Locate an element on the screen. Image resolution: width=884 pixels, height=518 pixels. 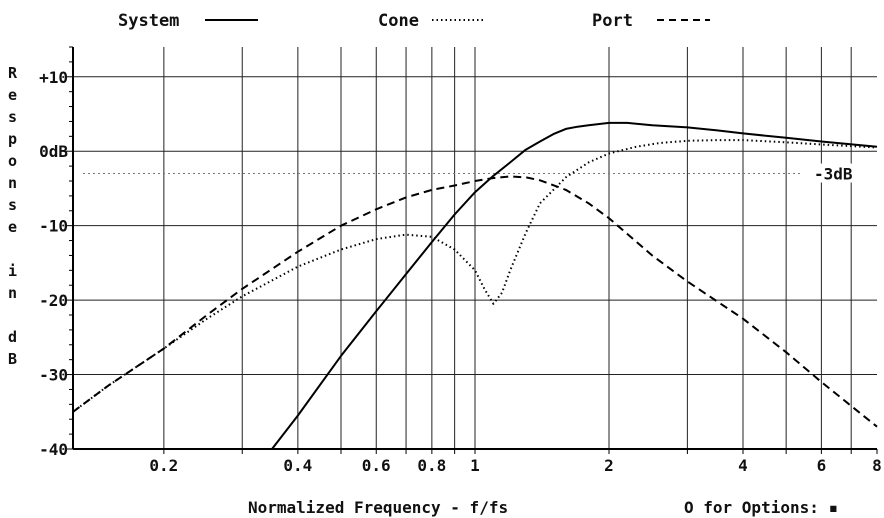
x-axis-ticks: 0.2 0.4 0.6 0.8 1 2 4 6 8 is located at coordinates (515, 465).